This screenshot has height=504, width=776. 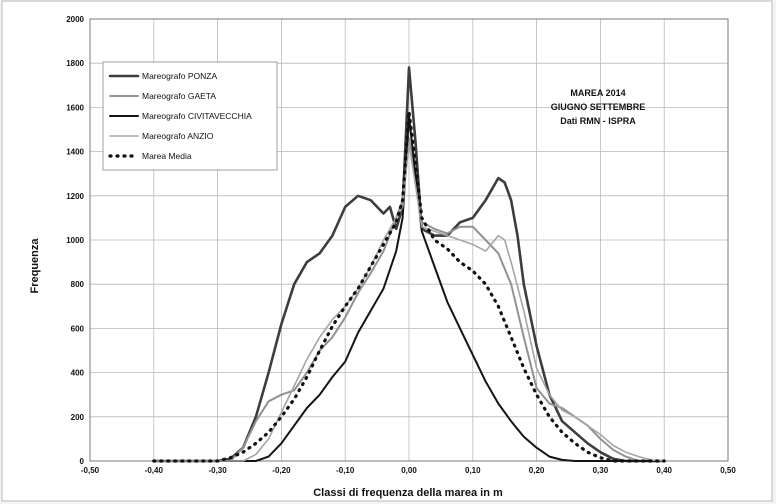 What do you see at coordinates (537, 470) in the screenshot?
I see `x-tick-label: 0,20` at bounding box center [537, 470].